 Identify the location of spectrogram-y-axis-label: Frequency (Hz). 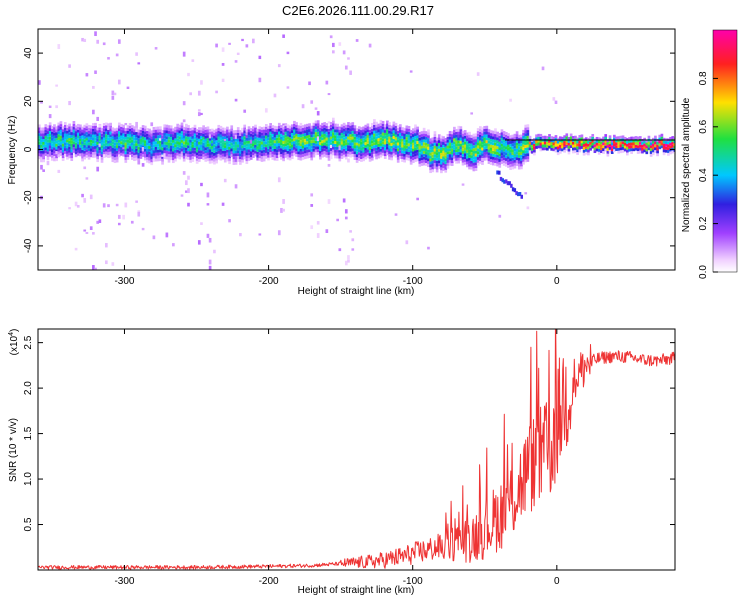
(12, 150).